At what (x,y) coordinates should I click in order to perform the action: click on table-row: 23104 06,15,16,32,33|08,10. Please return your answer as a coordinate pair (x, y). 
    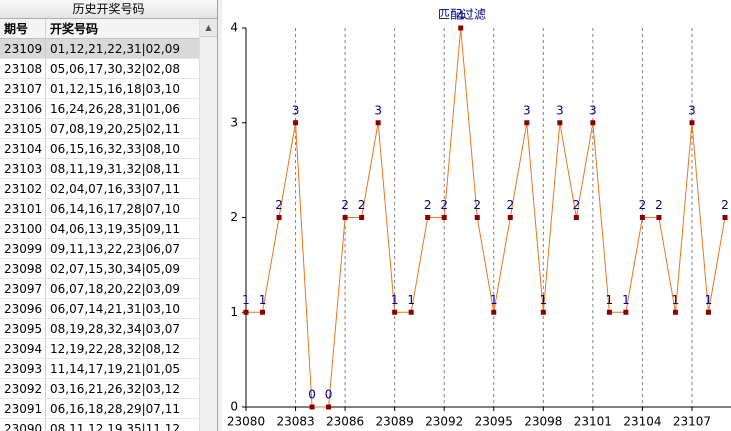
    Looking at the image, I should click on (99, 149).